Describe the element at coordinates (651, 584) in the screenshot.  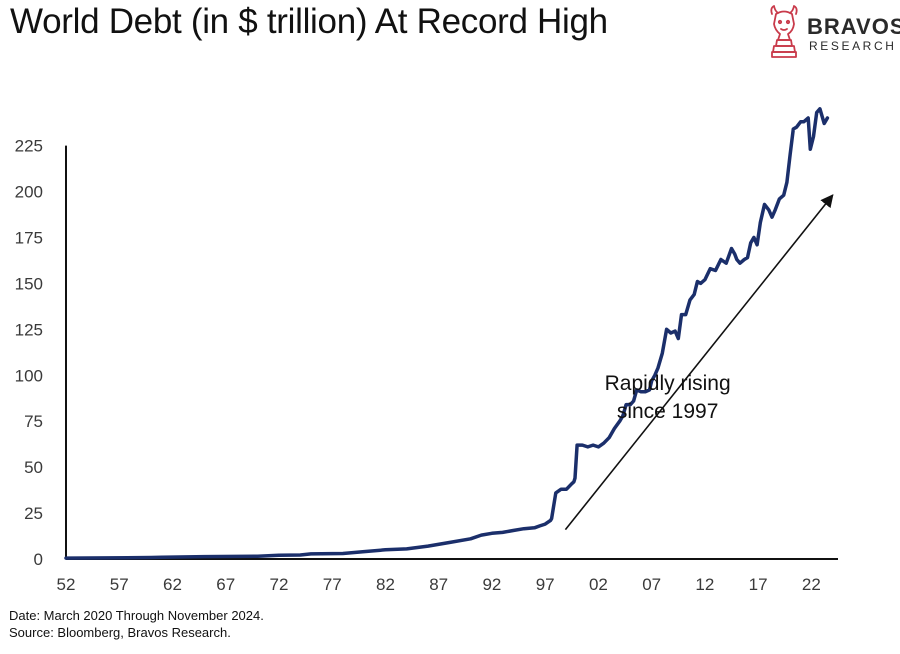
I see `x-tick-label: 07` at that location.